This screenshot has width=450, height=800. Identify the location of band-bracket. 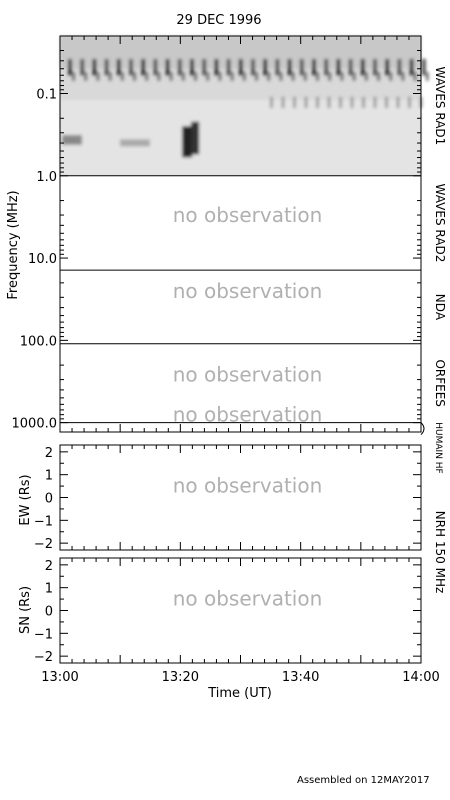
(422, 428).